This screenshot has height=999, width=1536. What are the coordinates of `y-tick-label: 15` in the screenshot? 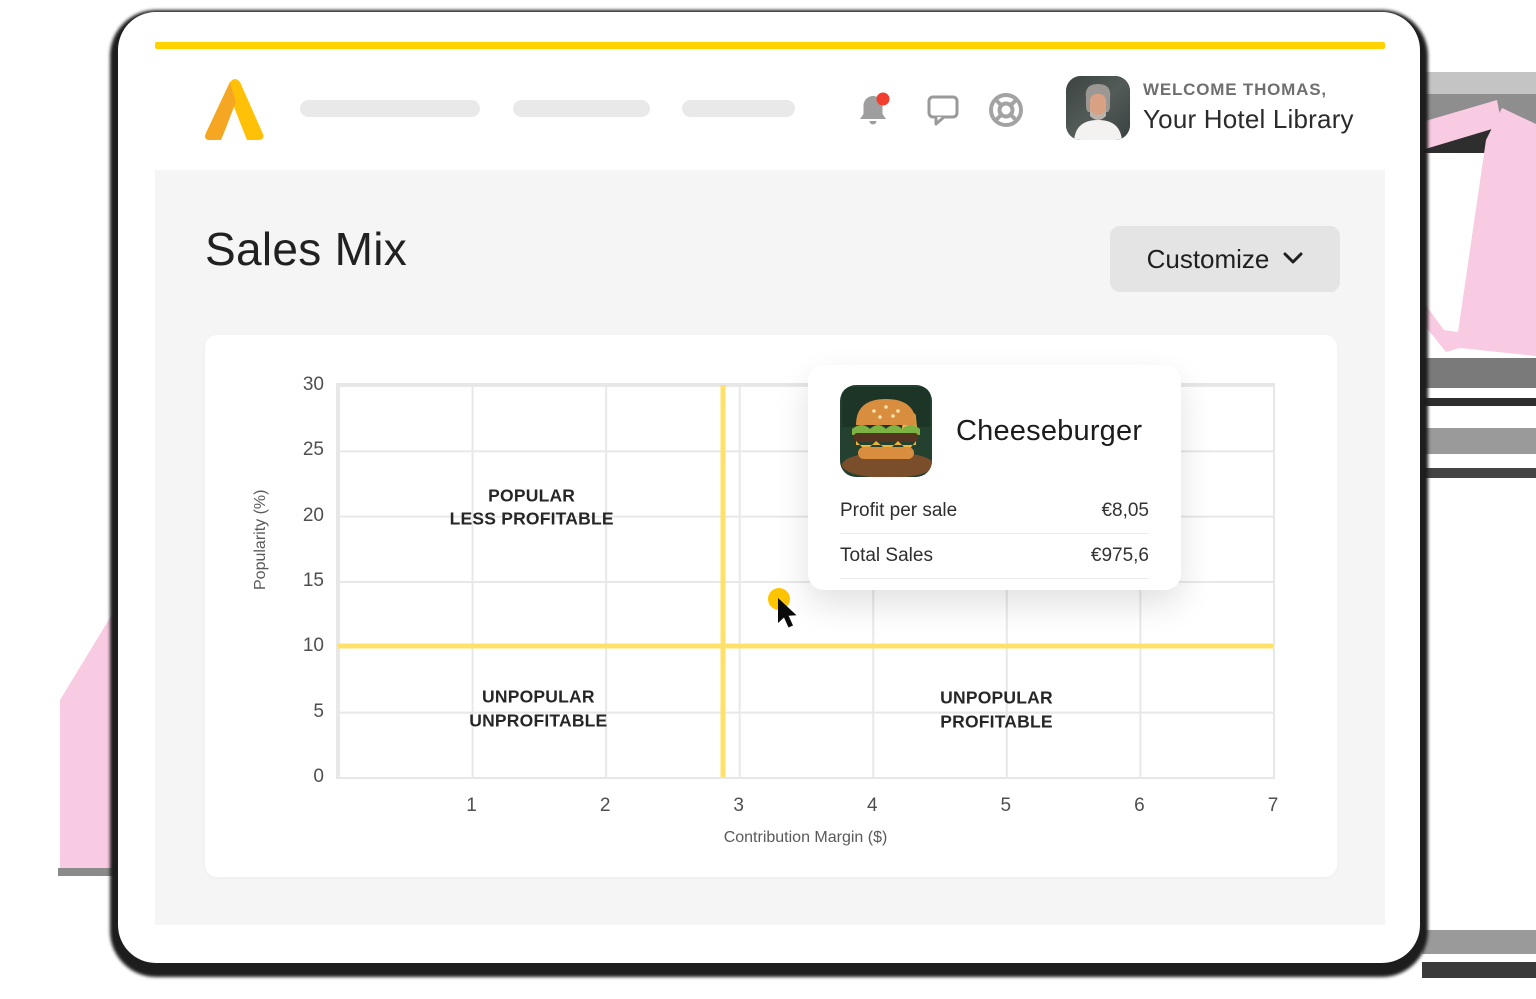 It's located at (313, 580).